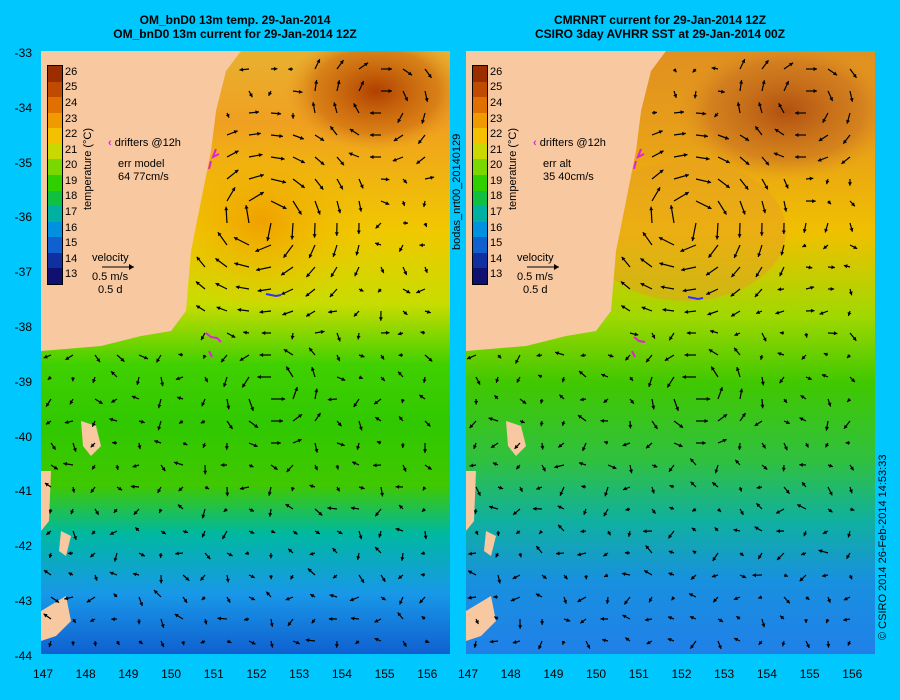 This screenshot has height=700, width=900. What do you see at coordinates (341, 674) in the screenshot?
I see `longitude-tick-label: 154` at bounding box center [341, 674].